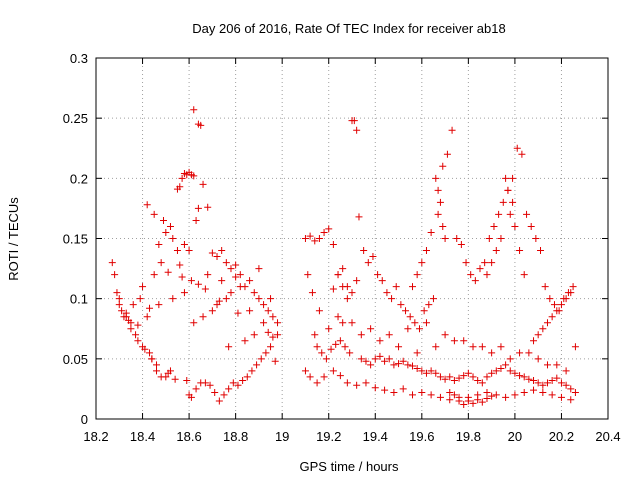 The height and width of the screenshot is (480, 640). I want to click on y-tick-label: 0.2, so click(79, 178).